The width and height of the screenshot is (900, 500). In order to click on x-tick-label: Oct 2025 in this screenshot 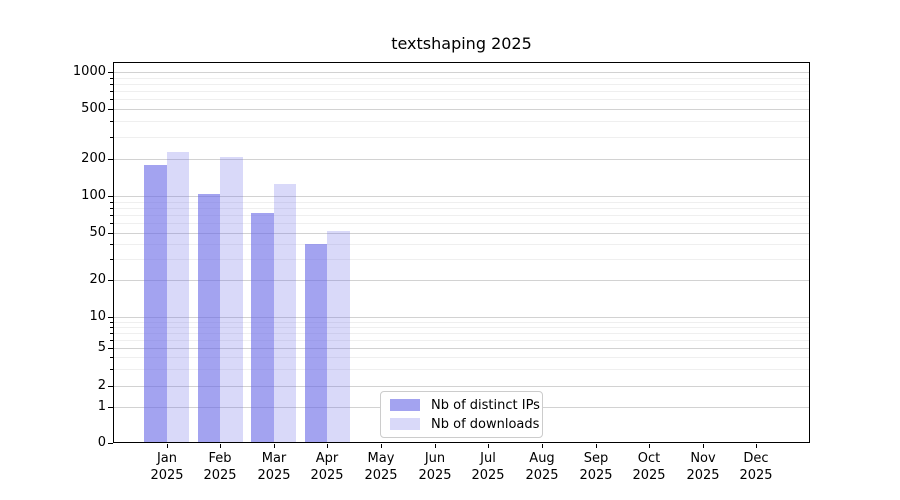, I will do `click(649, 467)`.